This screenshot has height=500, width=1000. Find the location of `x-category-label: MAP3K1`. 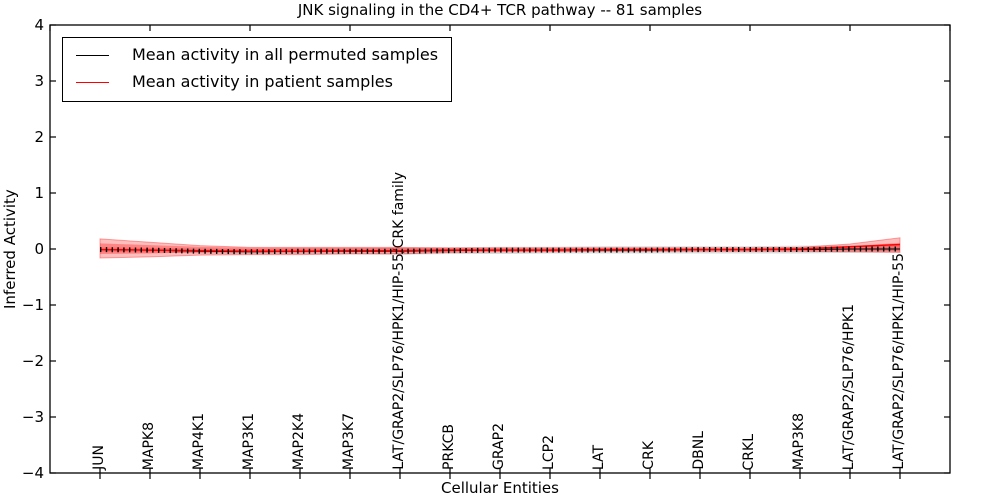

x-category-label: MAP3K1 is located at coordinates (249, 441).